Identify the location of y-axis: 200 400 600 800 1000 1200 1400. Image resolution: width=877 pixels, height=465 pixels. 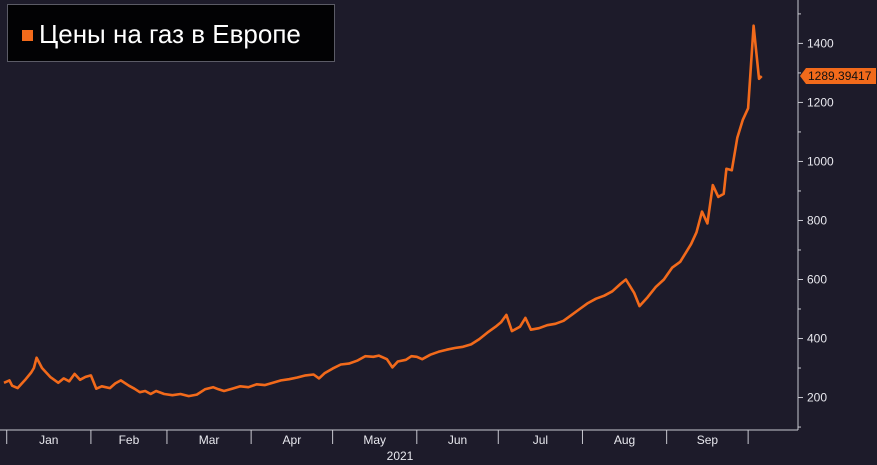
(815, 215).